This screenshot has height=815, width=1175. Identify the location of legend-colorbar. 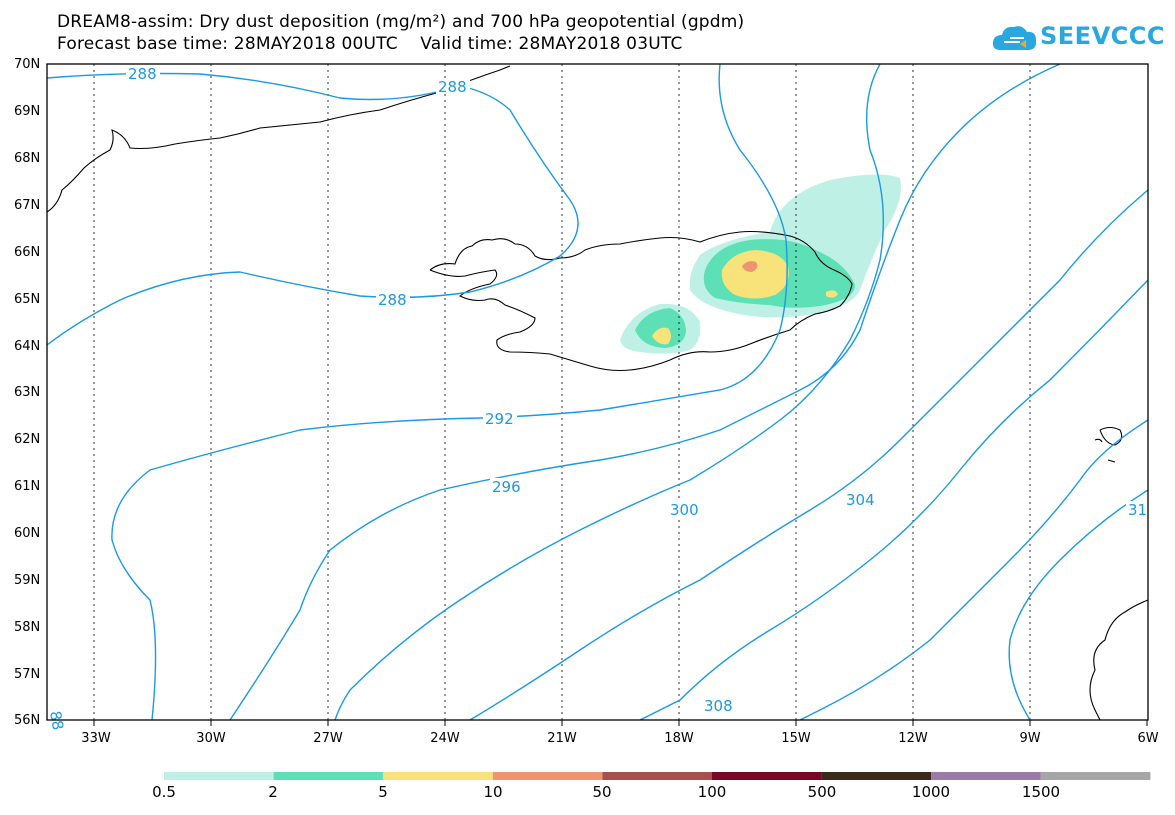
(657, 776).